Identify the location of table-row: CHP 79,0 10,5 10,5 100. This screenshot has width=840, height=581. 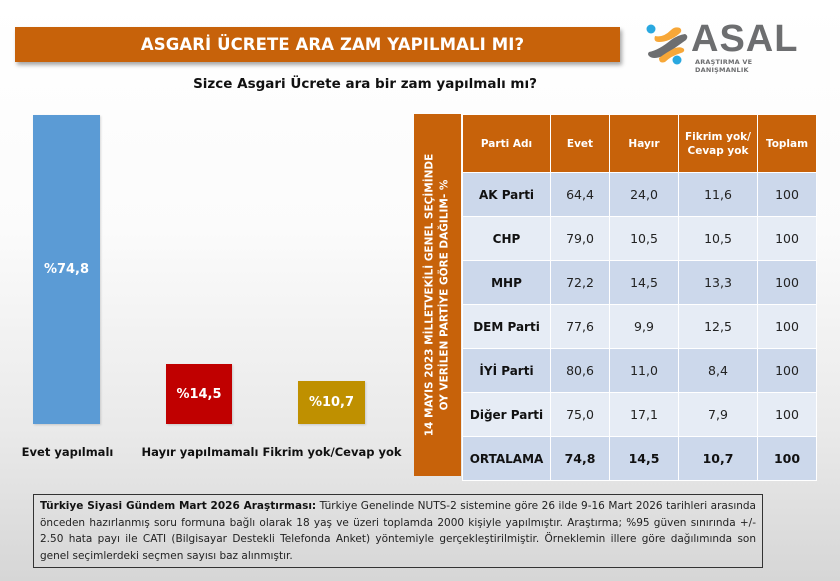
(639, 238).